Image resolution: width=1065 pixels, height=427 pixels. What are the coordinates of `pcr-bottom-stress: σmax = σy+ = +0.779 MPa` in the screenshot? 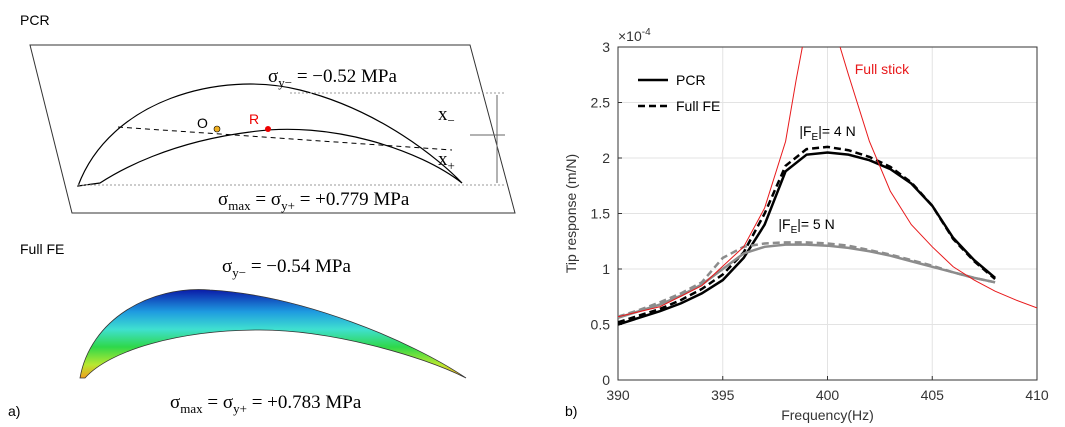 It's located at (314, 201).